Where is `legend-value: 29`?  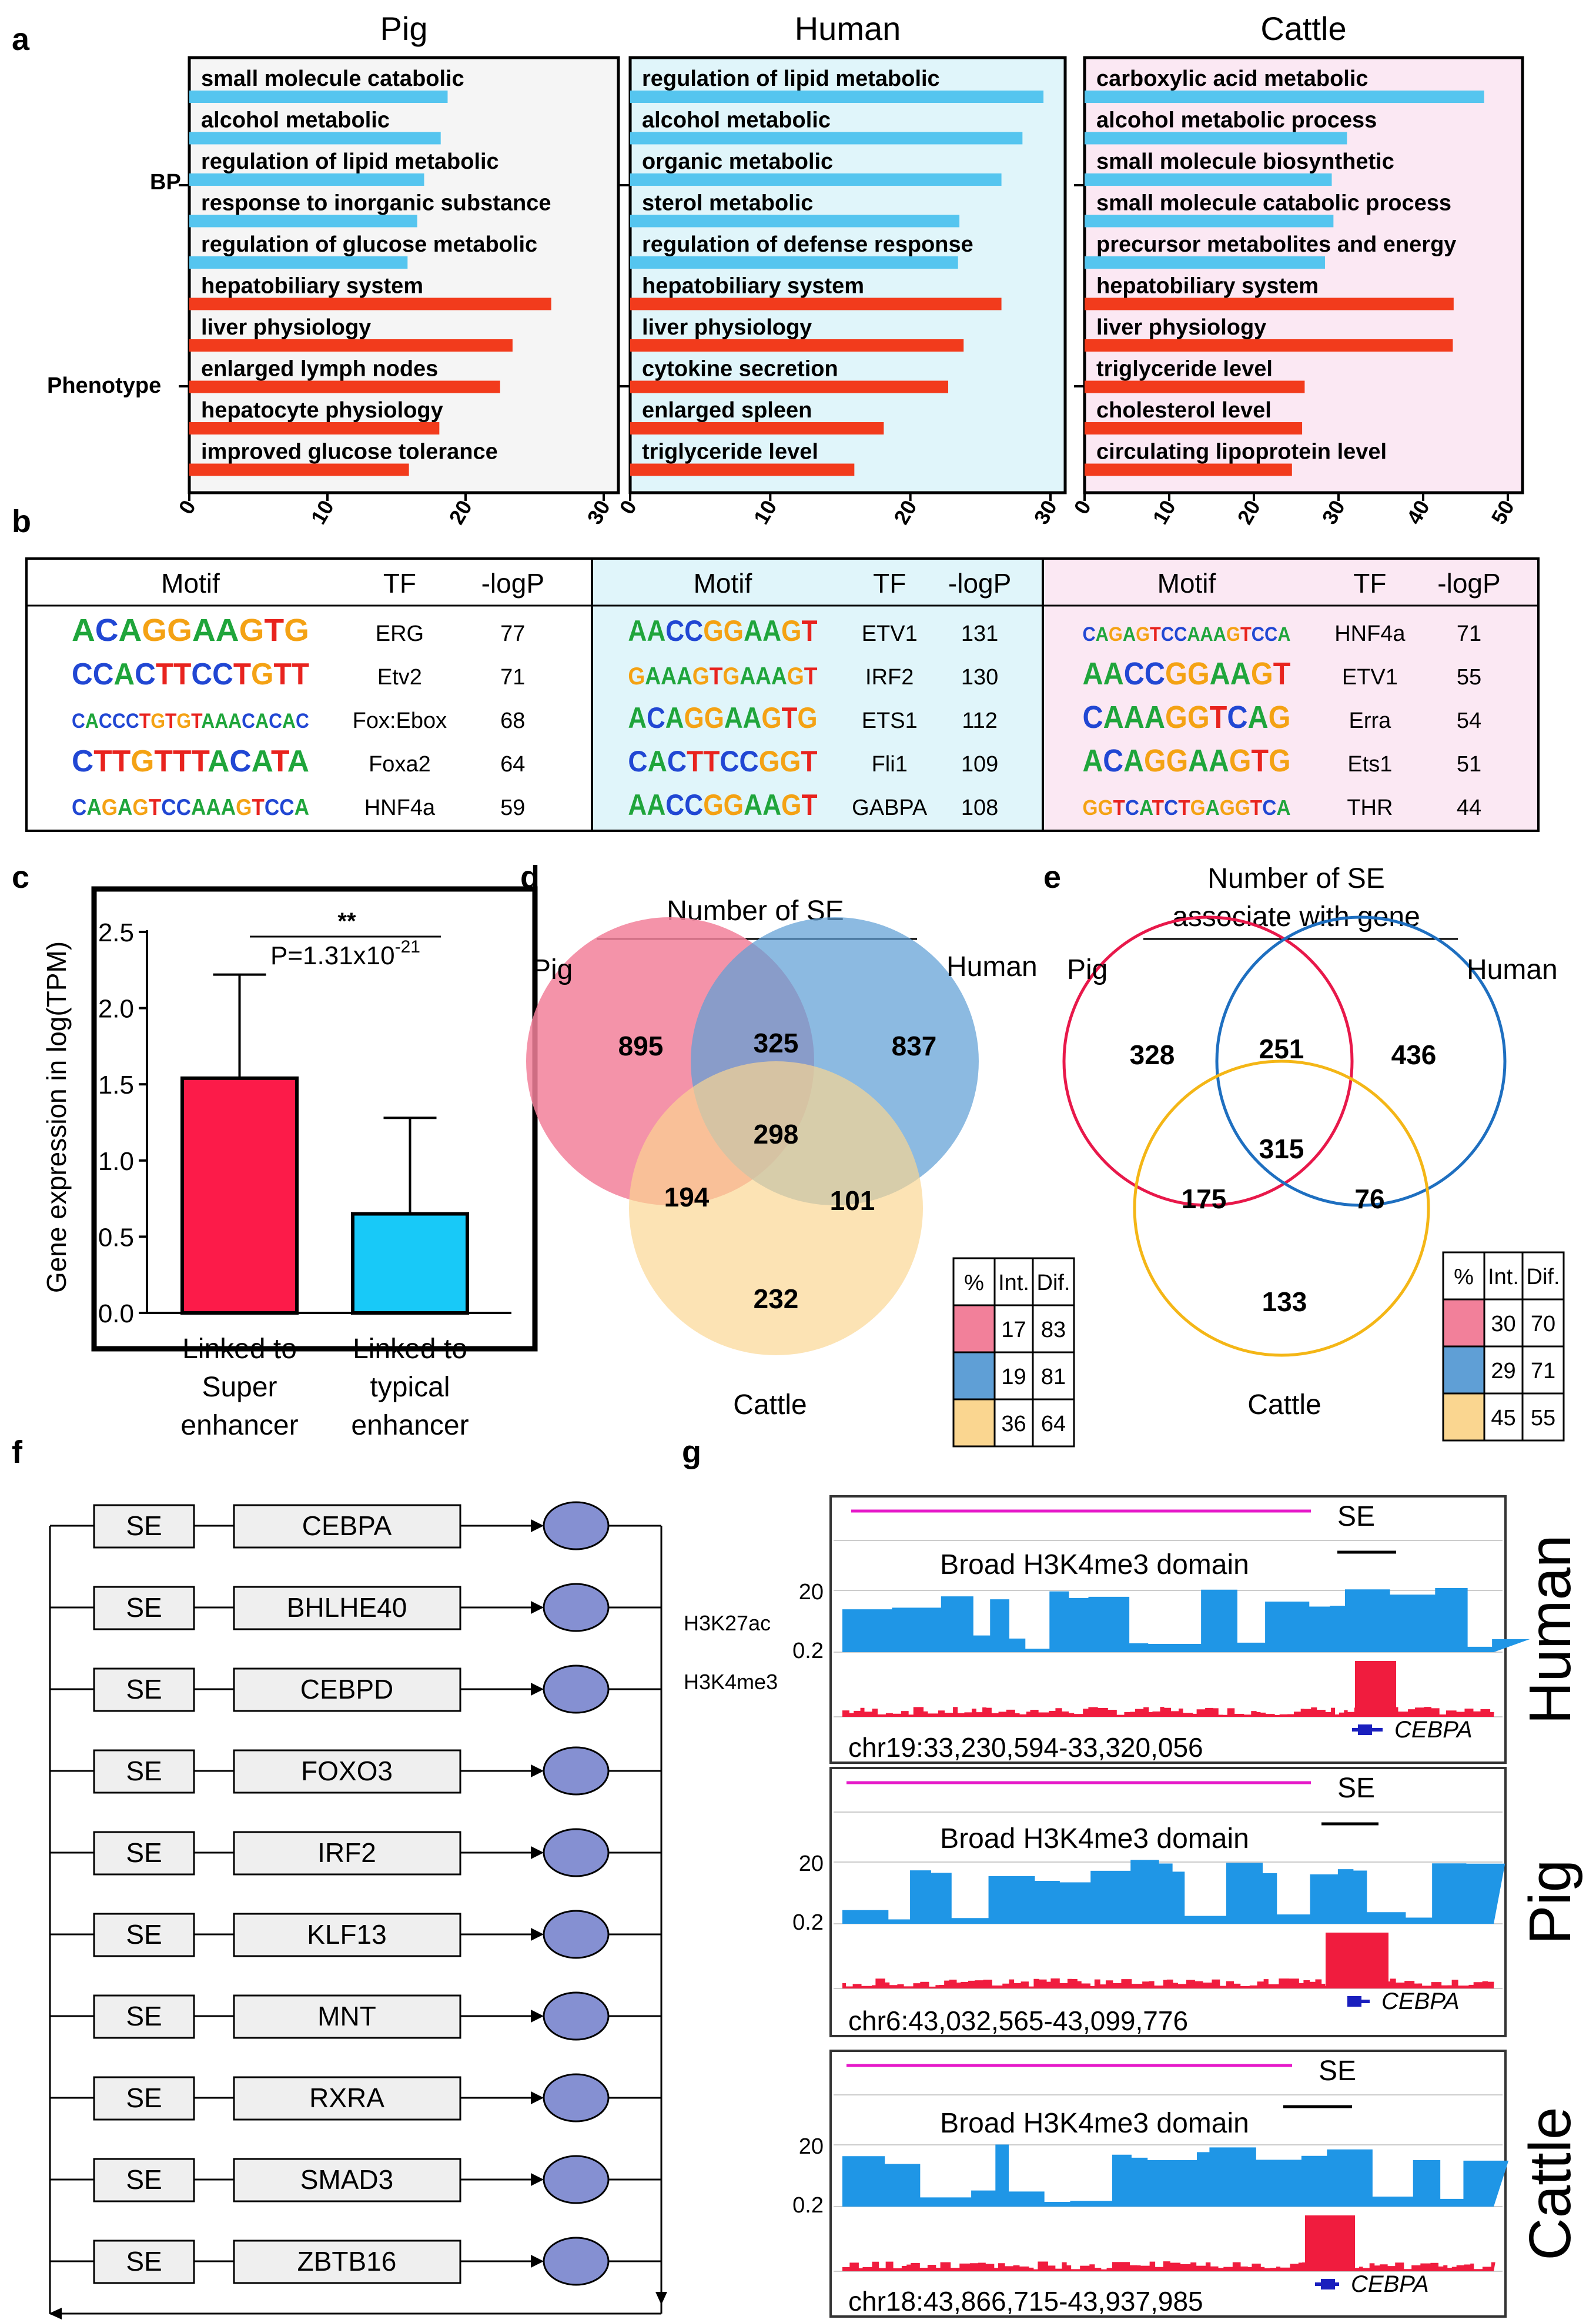
legend-value: 29 is located at coordinates (1503, 1371).